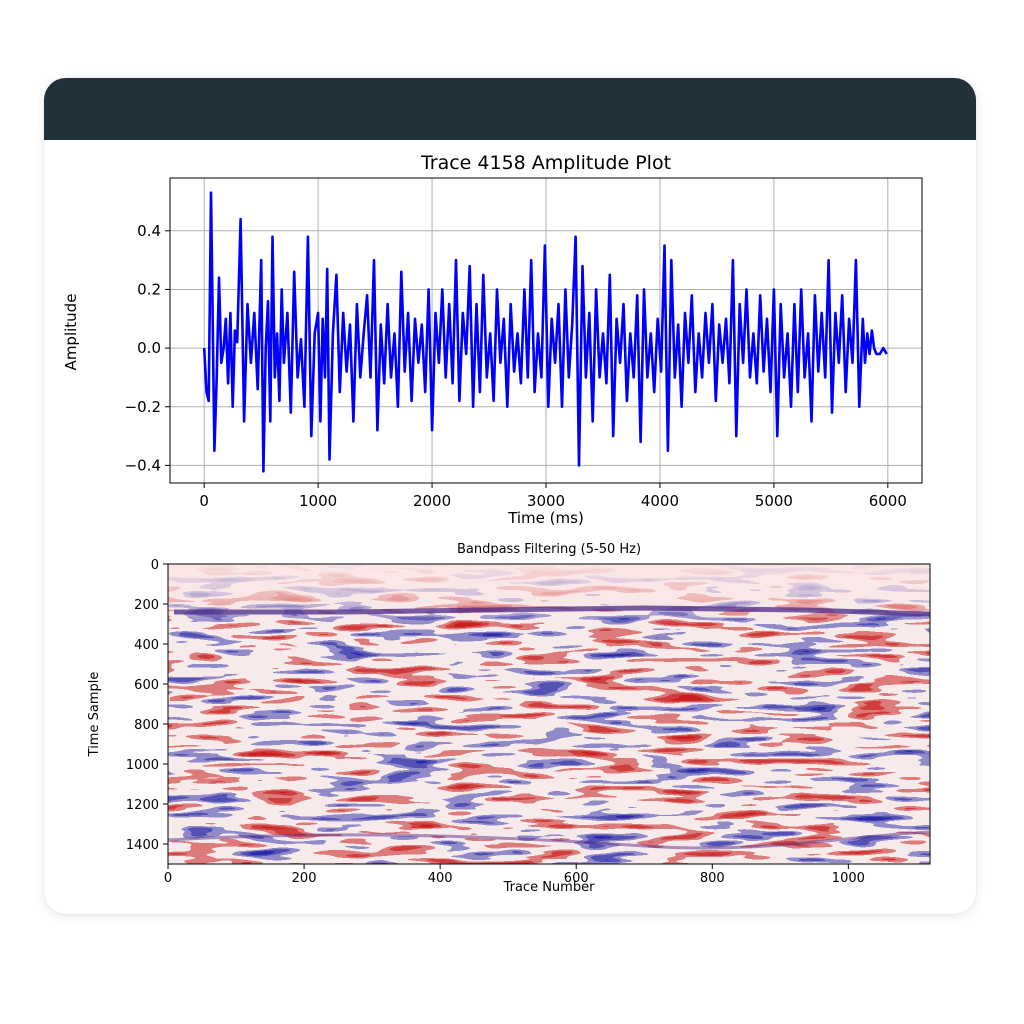 Image resolution: width=1024 pixels, height=1024 pixels. I want to click on x-tick-label: 3000, so click(546, 501).